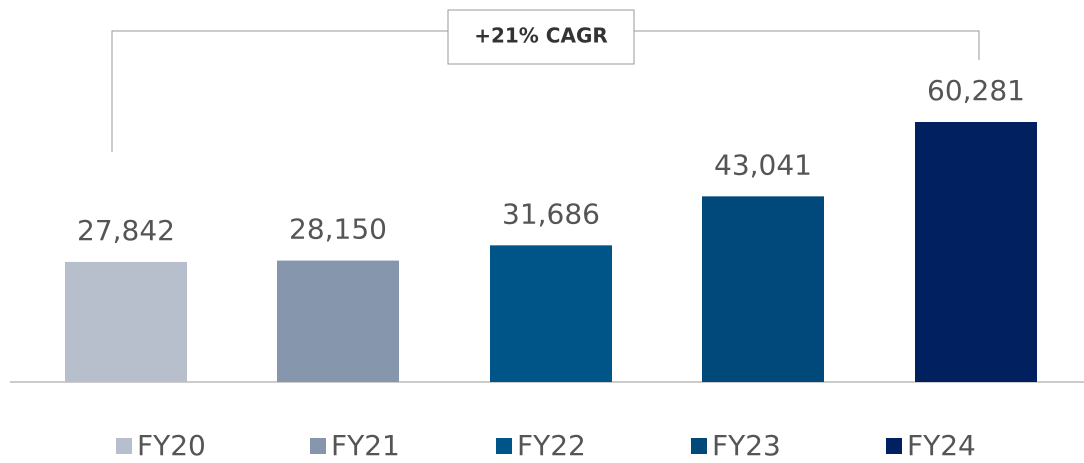  Describe the element at coordinates (976, 90) in the screenshot. I see `value-label: 60,281` at that location.